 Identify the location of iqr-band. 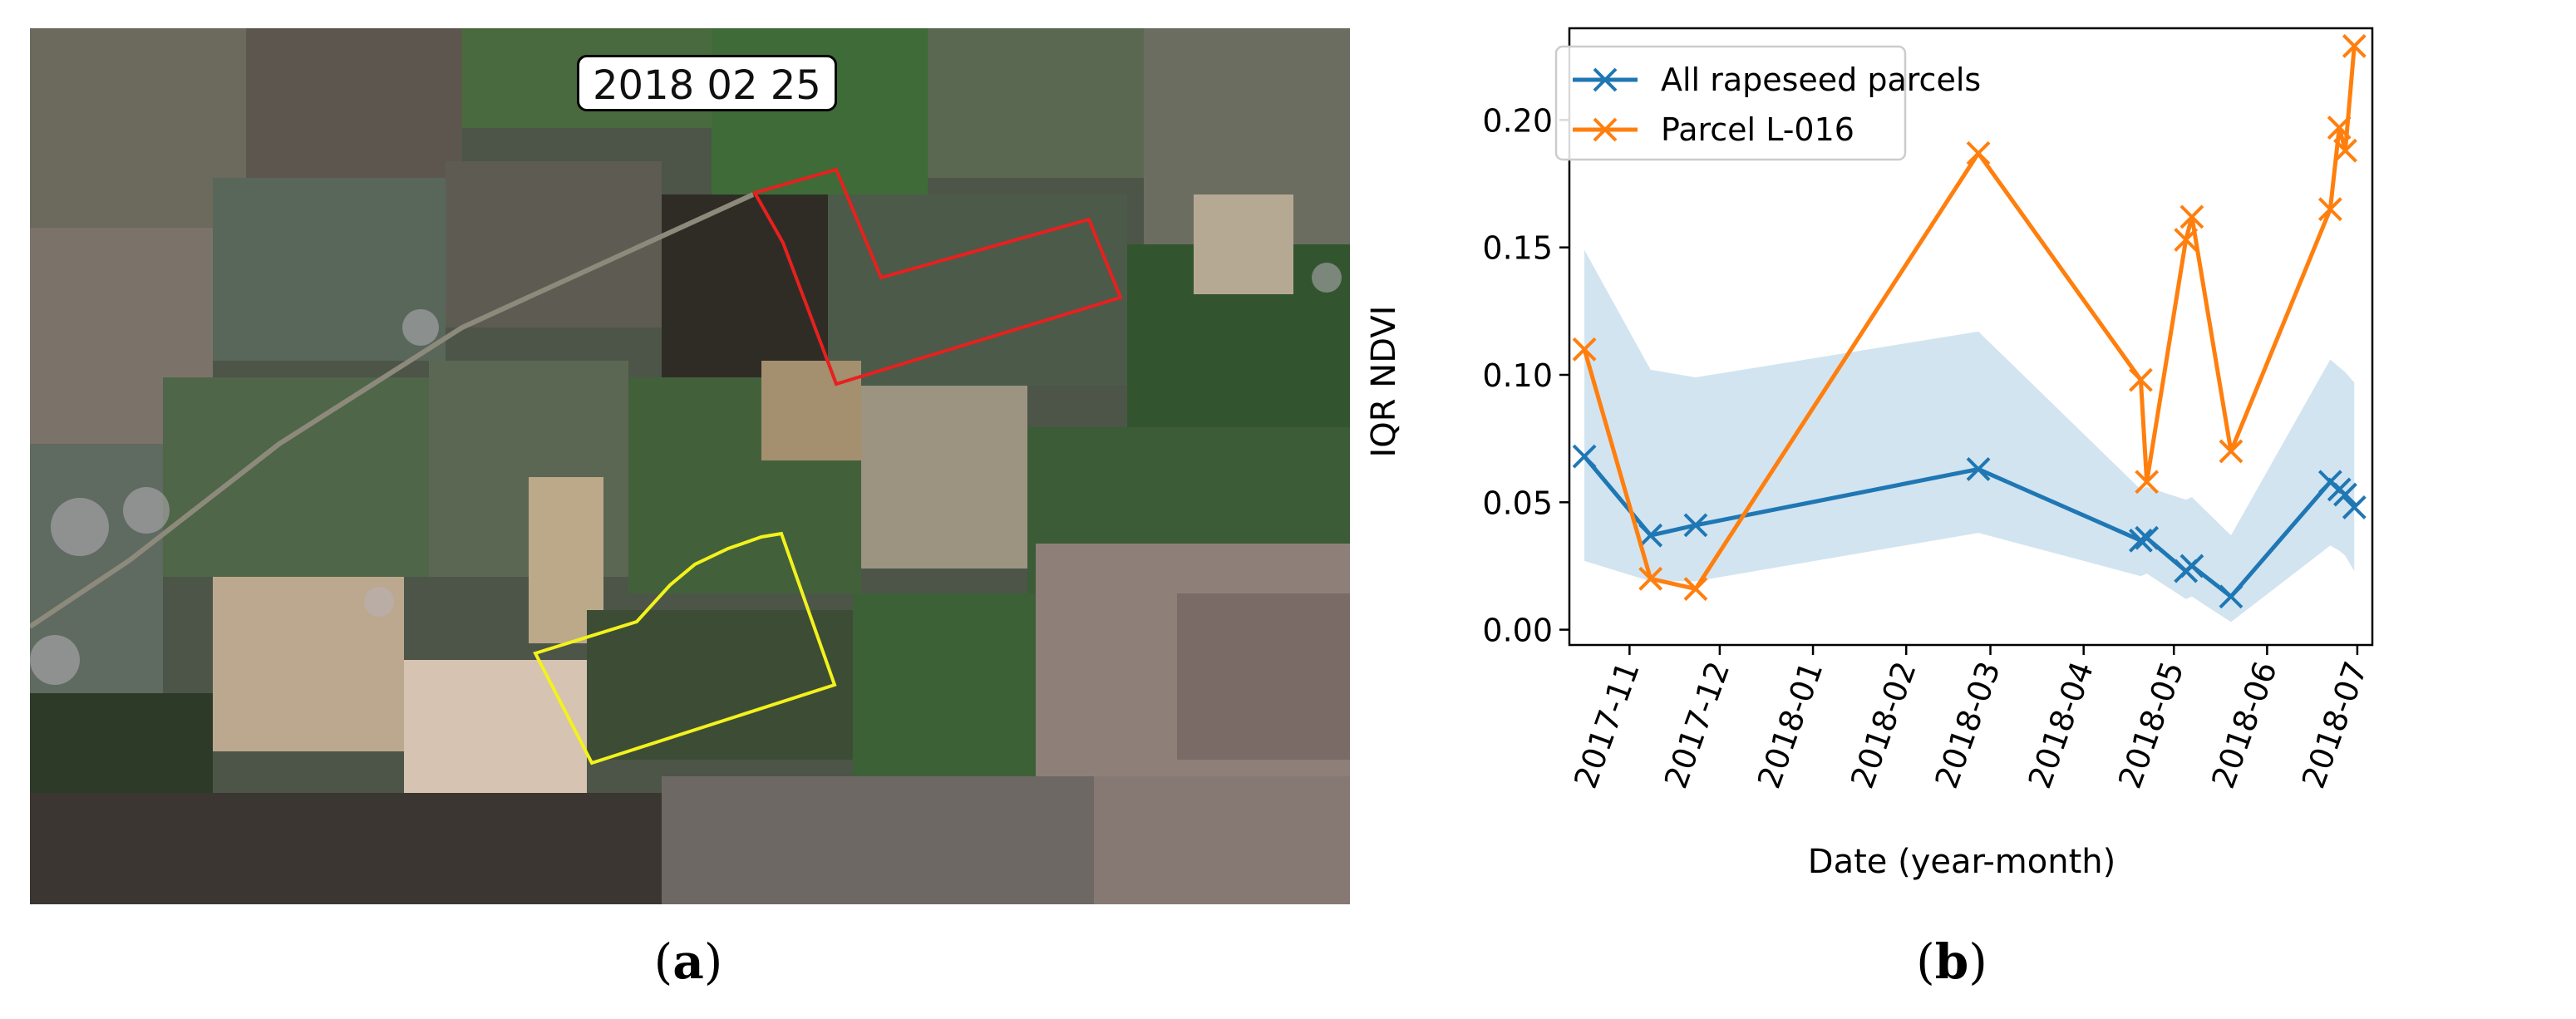
(1969, 436).